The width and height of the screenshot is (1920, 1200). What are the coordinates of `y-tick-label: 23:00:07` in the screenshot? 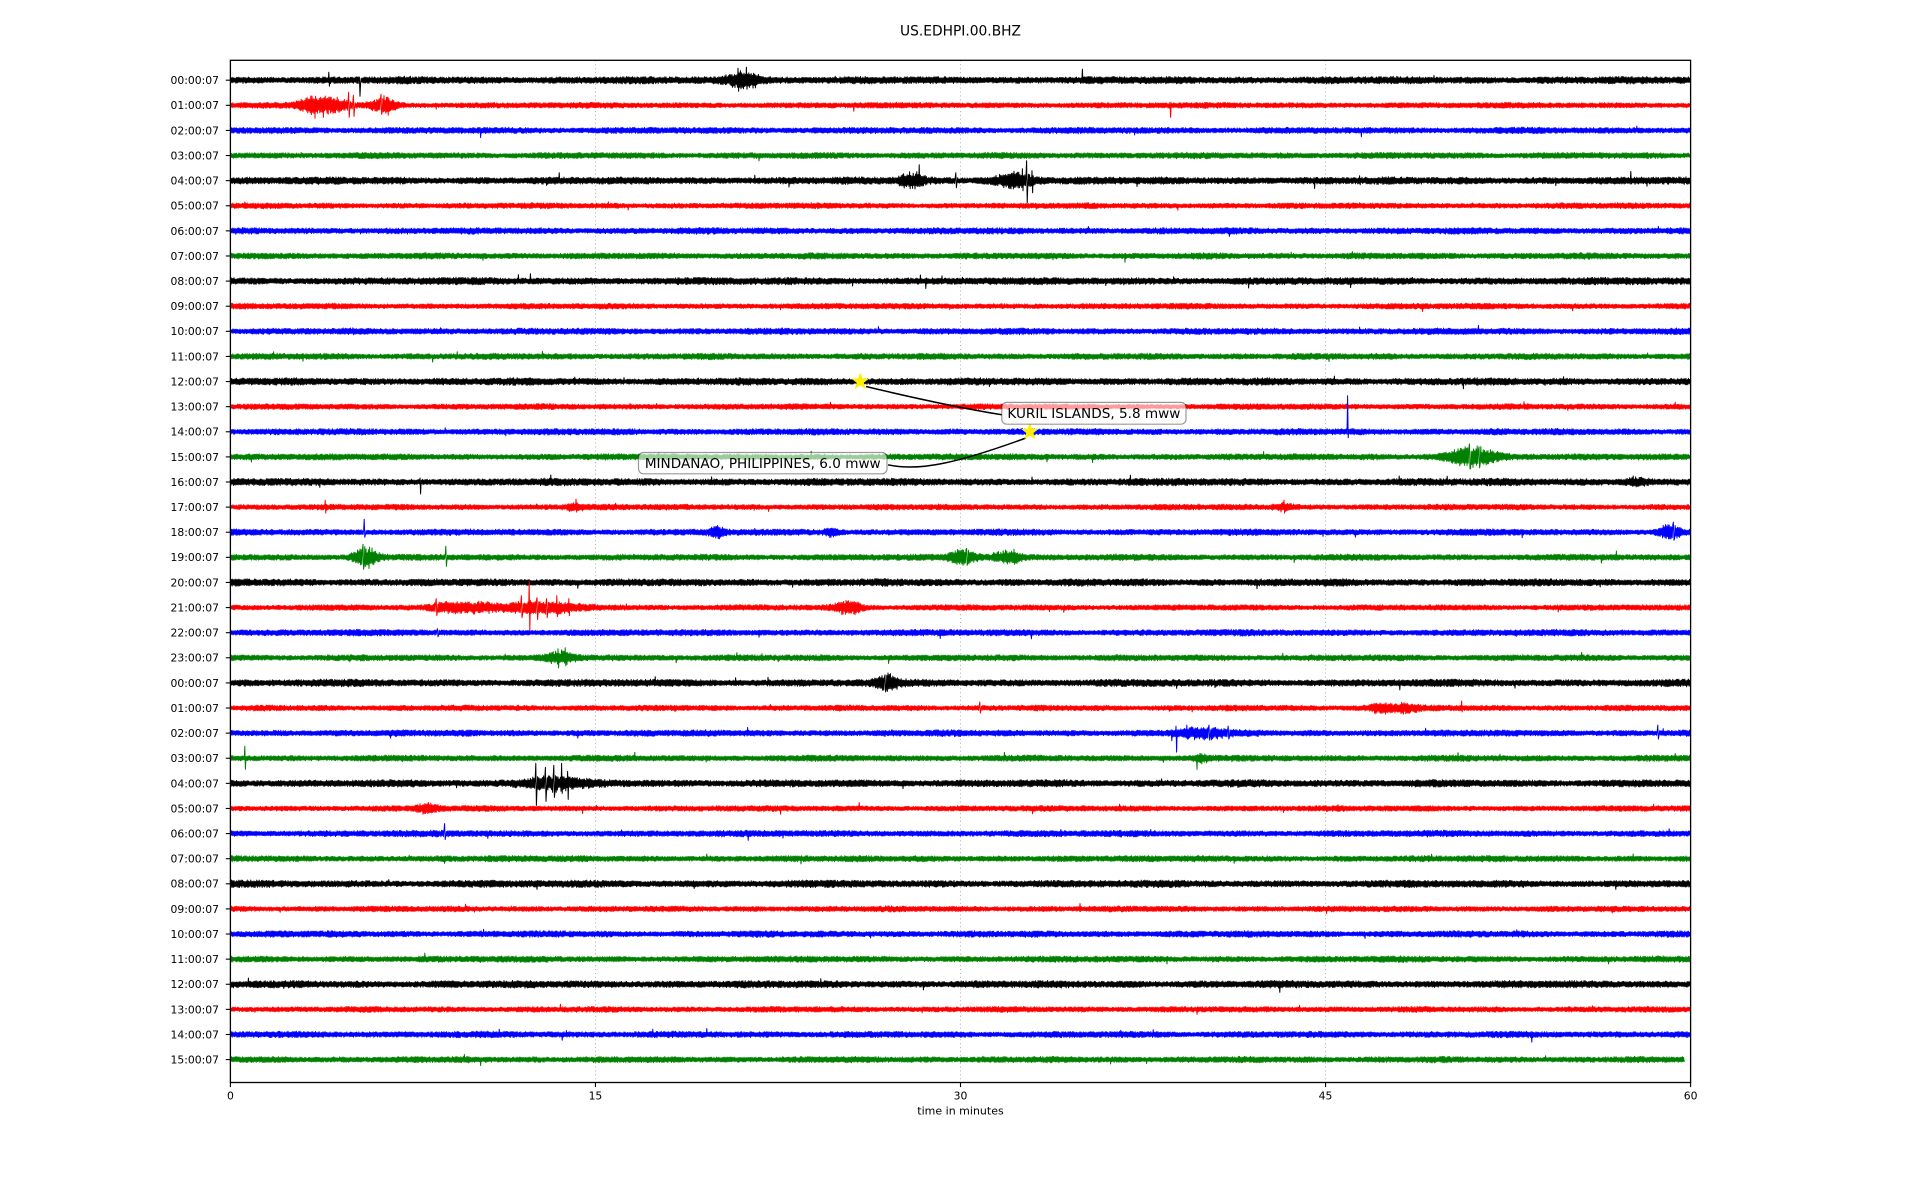 It's located at (195, 658).